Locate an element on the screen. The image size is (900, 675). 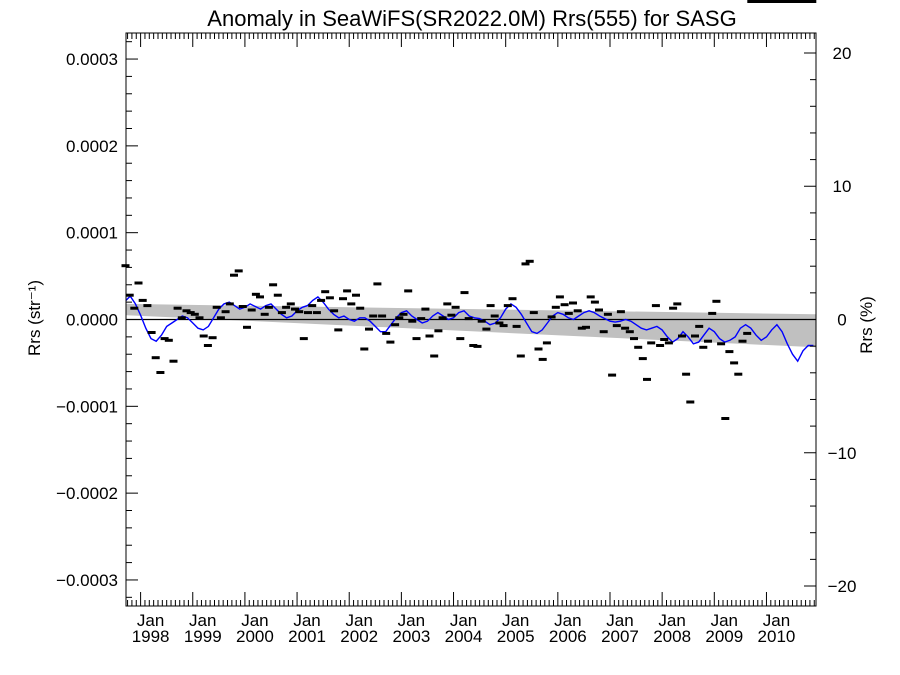
y-tick-label-left: −0.0001 is located at coordinates (87, 406).